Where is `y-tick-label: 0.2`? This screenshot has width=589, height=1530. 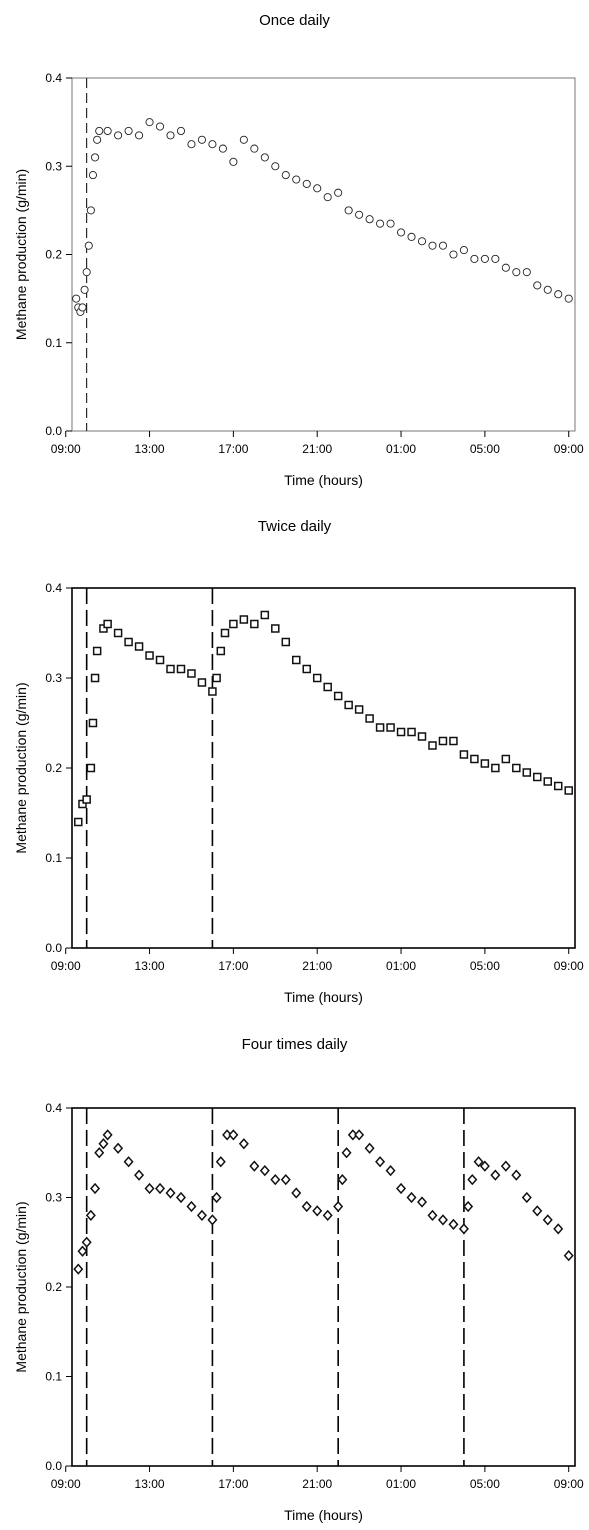
y-tick-label: 0.2 is located at coordinates (53, 768).